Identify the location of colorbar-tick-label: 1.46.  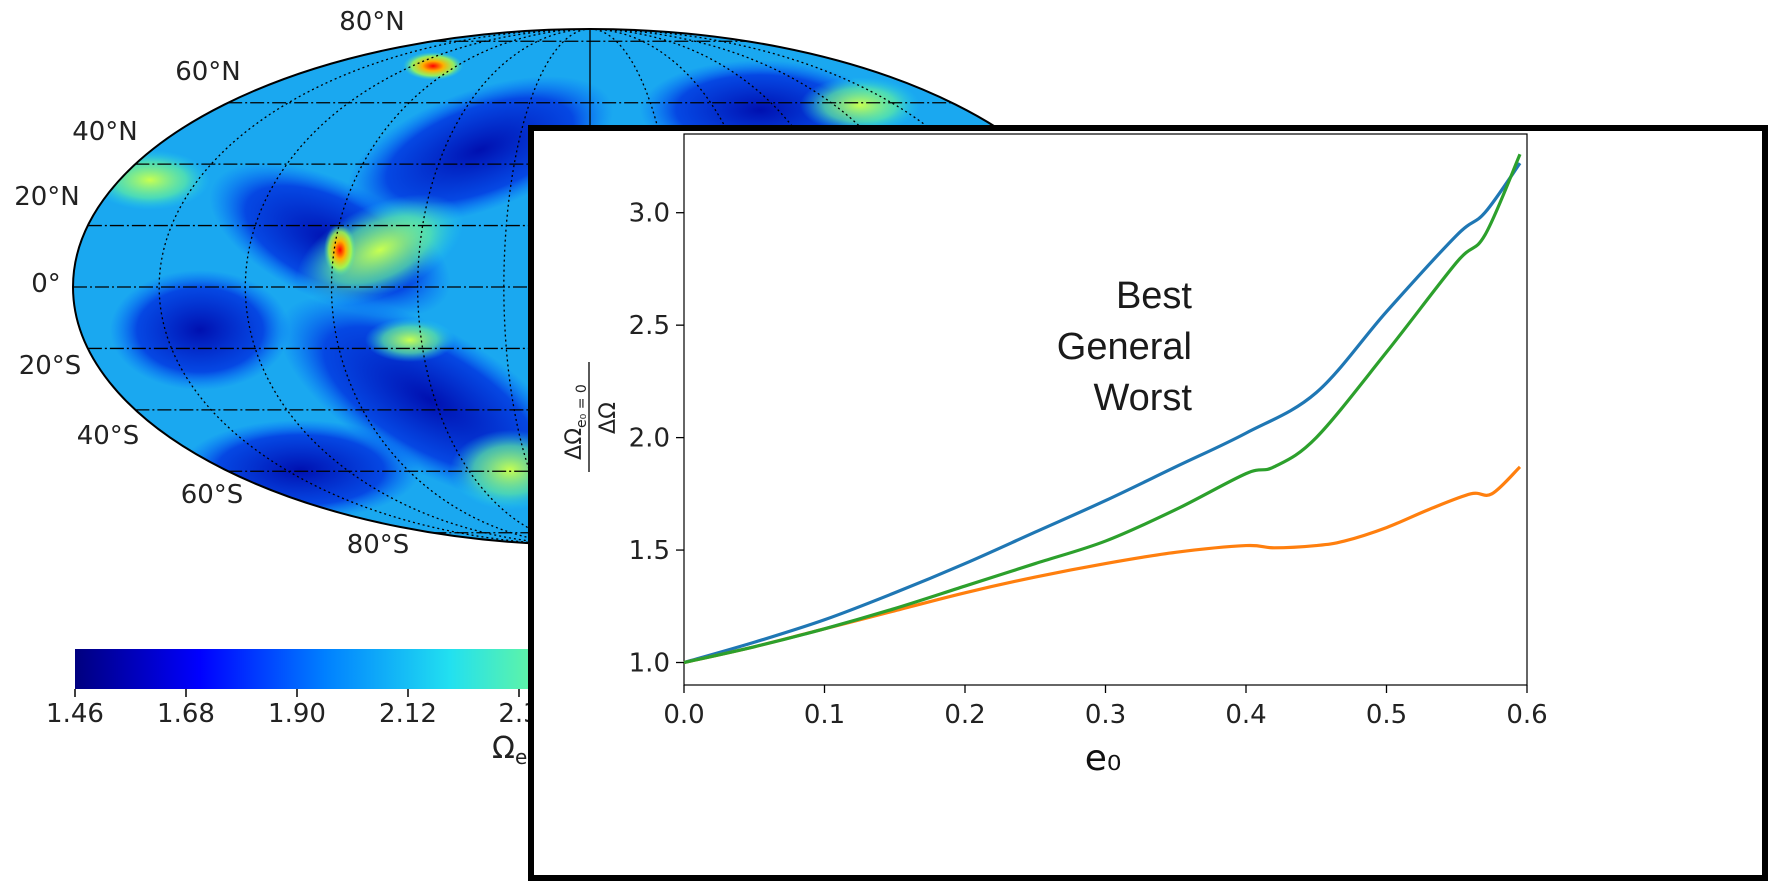
(75, 714).